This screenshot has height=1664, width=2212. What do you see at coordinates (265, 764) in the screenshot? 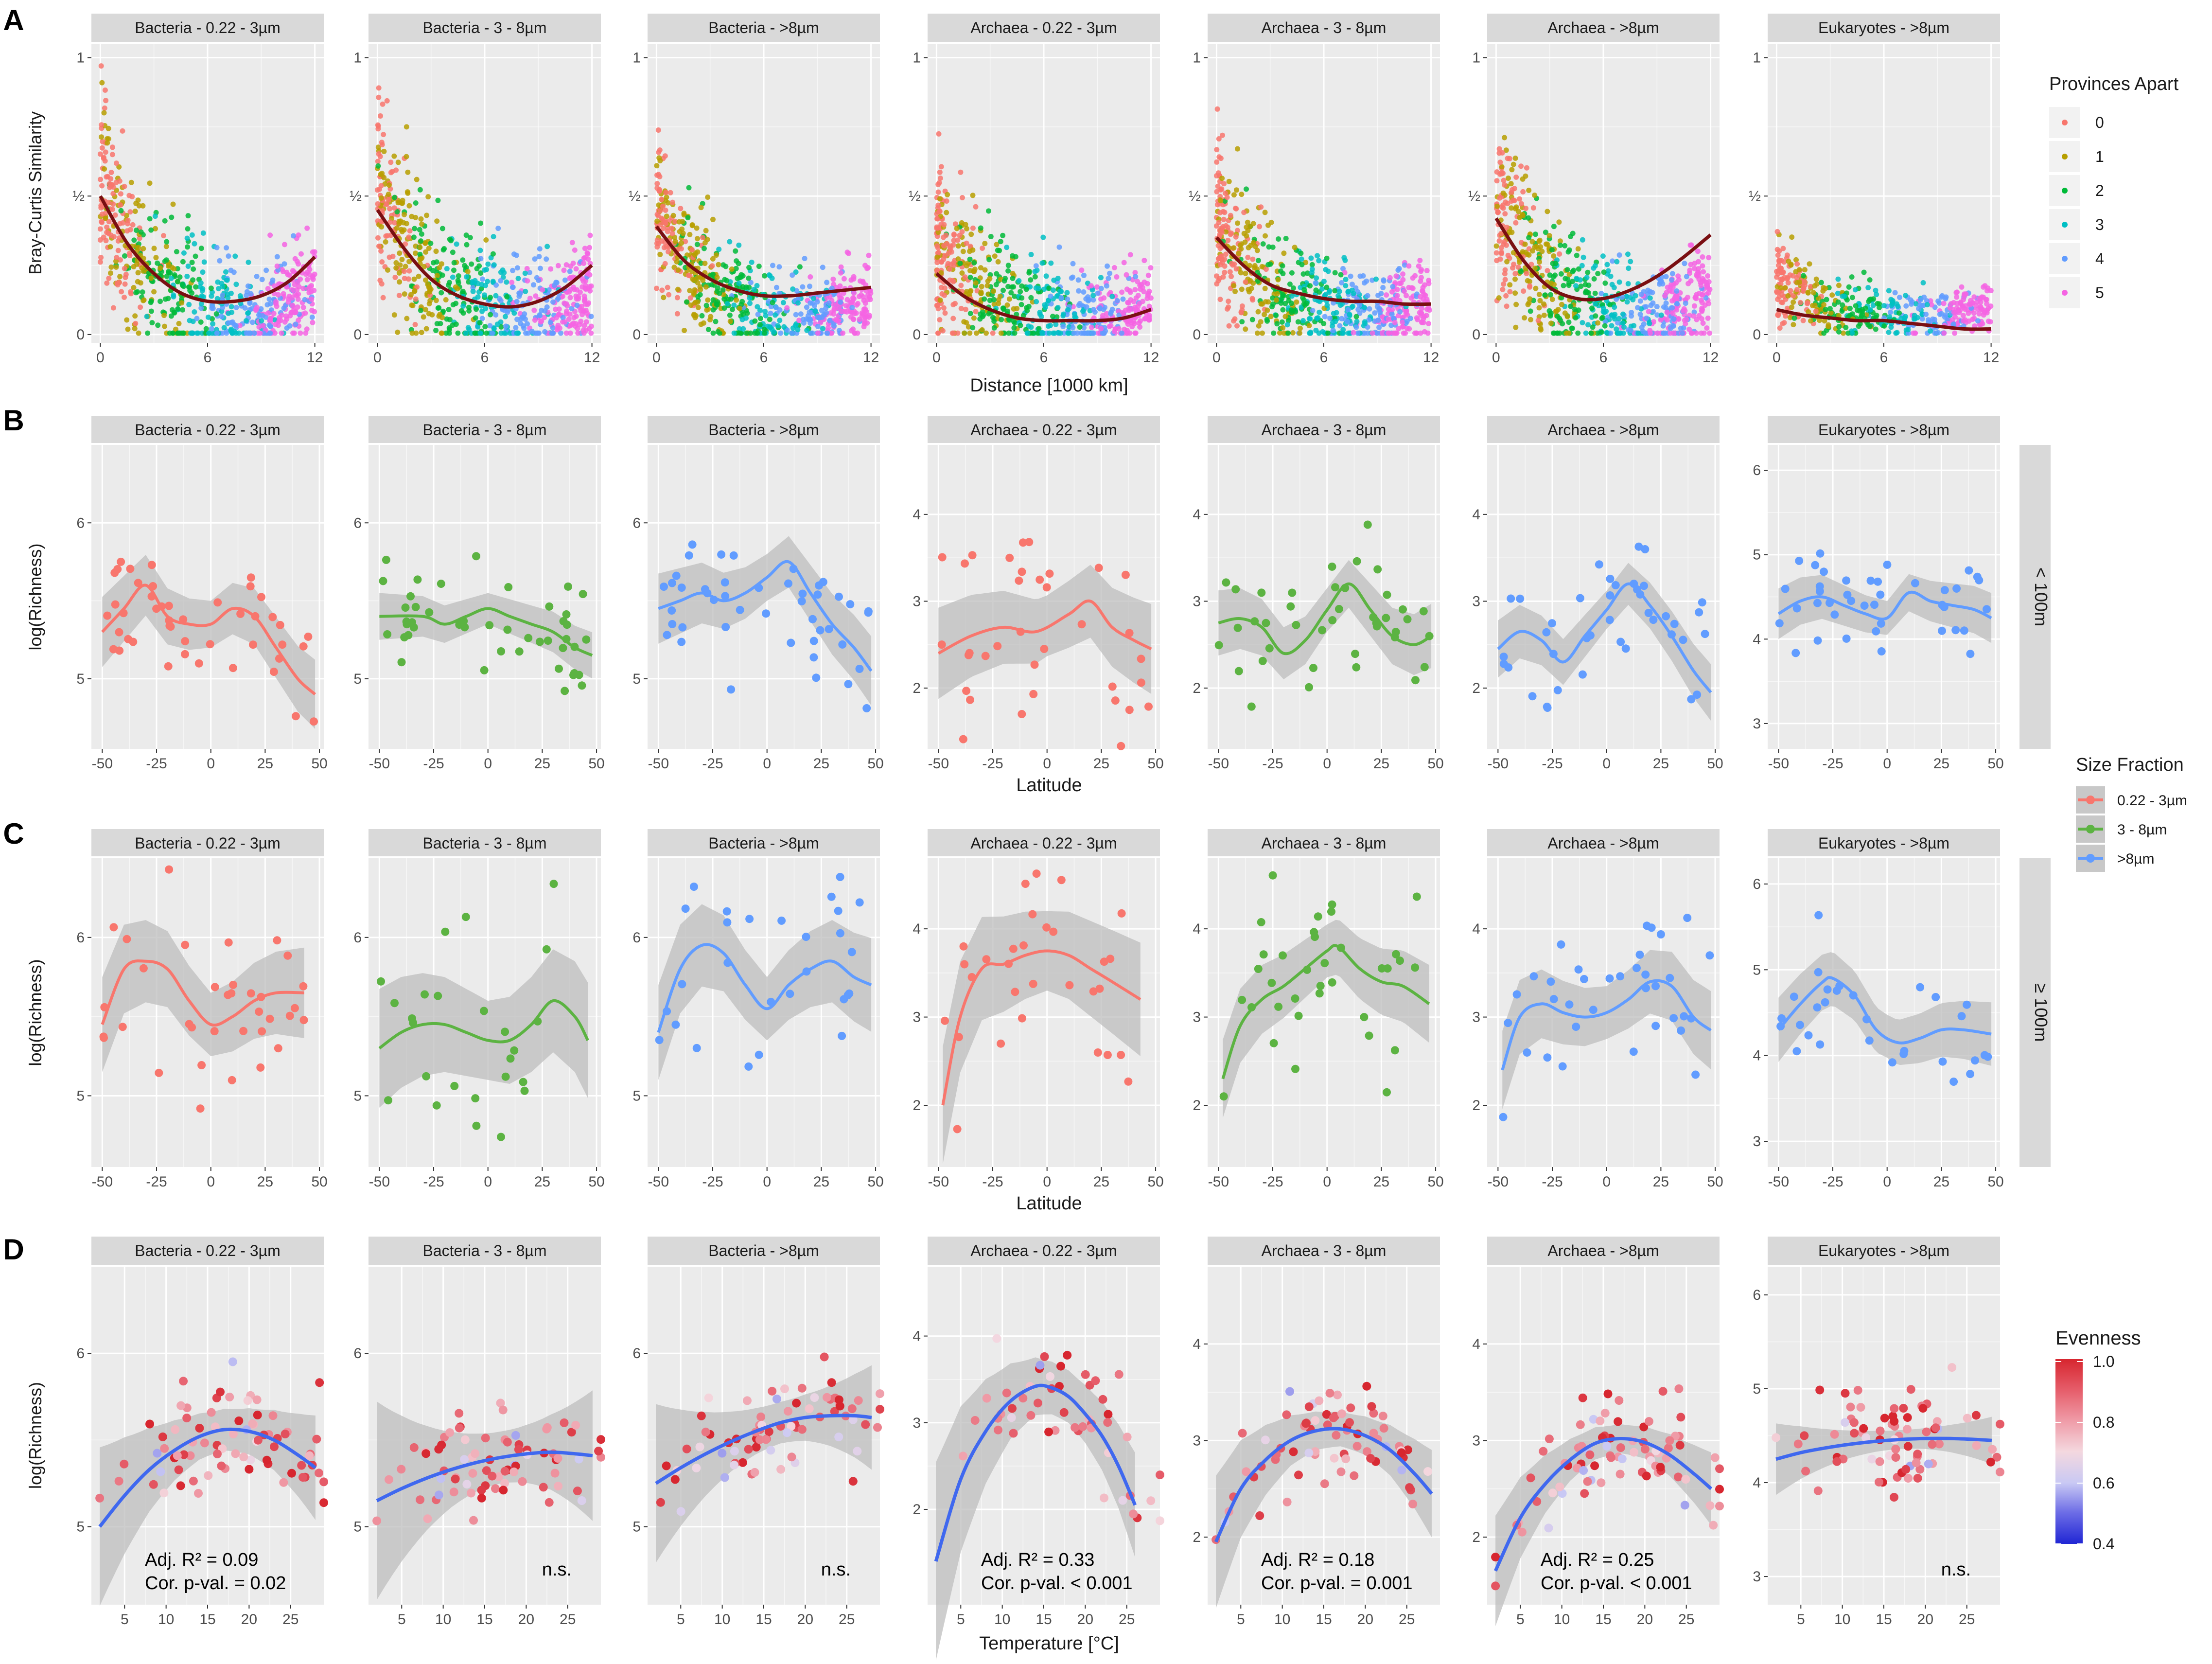
I see `x-tick-label: 25` at bounding box center [265, 764].